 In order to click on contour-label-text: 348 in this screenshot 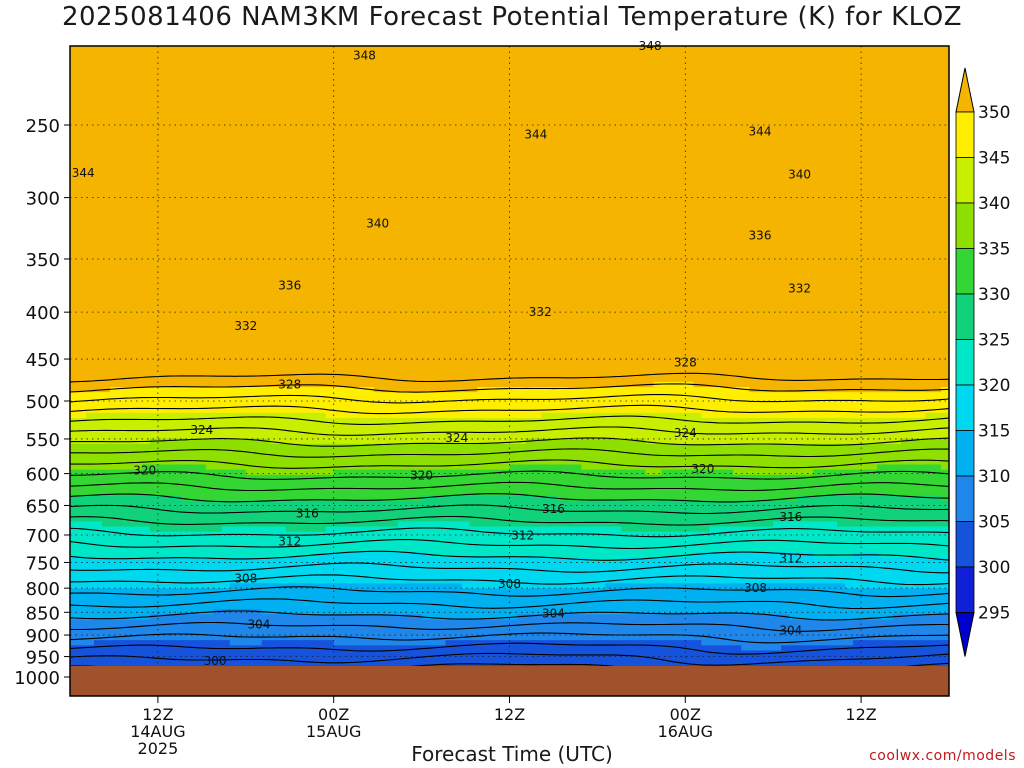, I will do `click(364, 56)`.